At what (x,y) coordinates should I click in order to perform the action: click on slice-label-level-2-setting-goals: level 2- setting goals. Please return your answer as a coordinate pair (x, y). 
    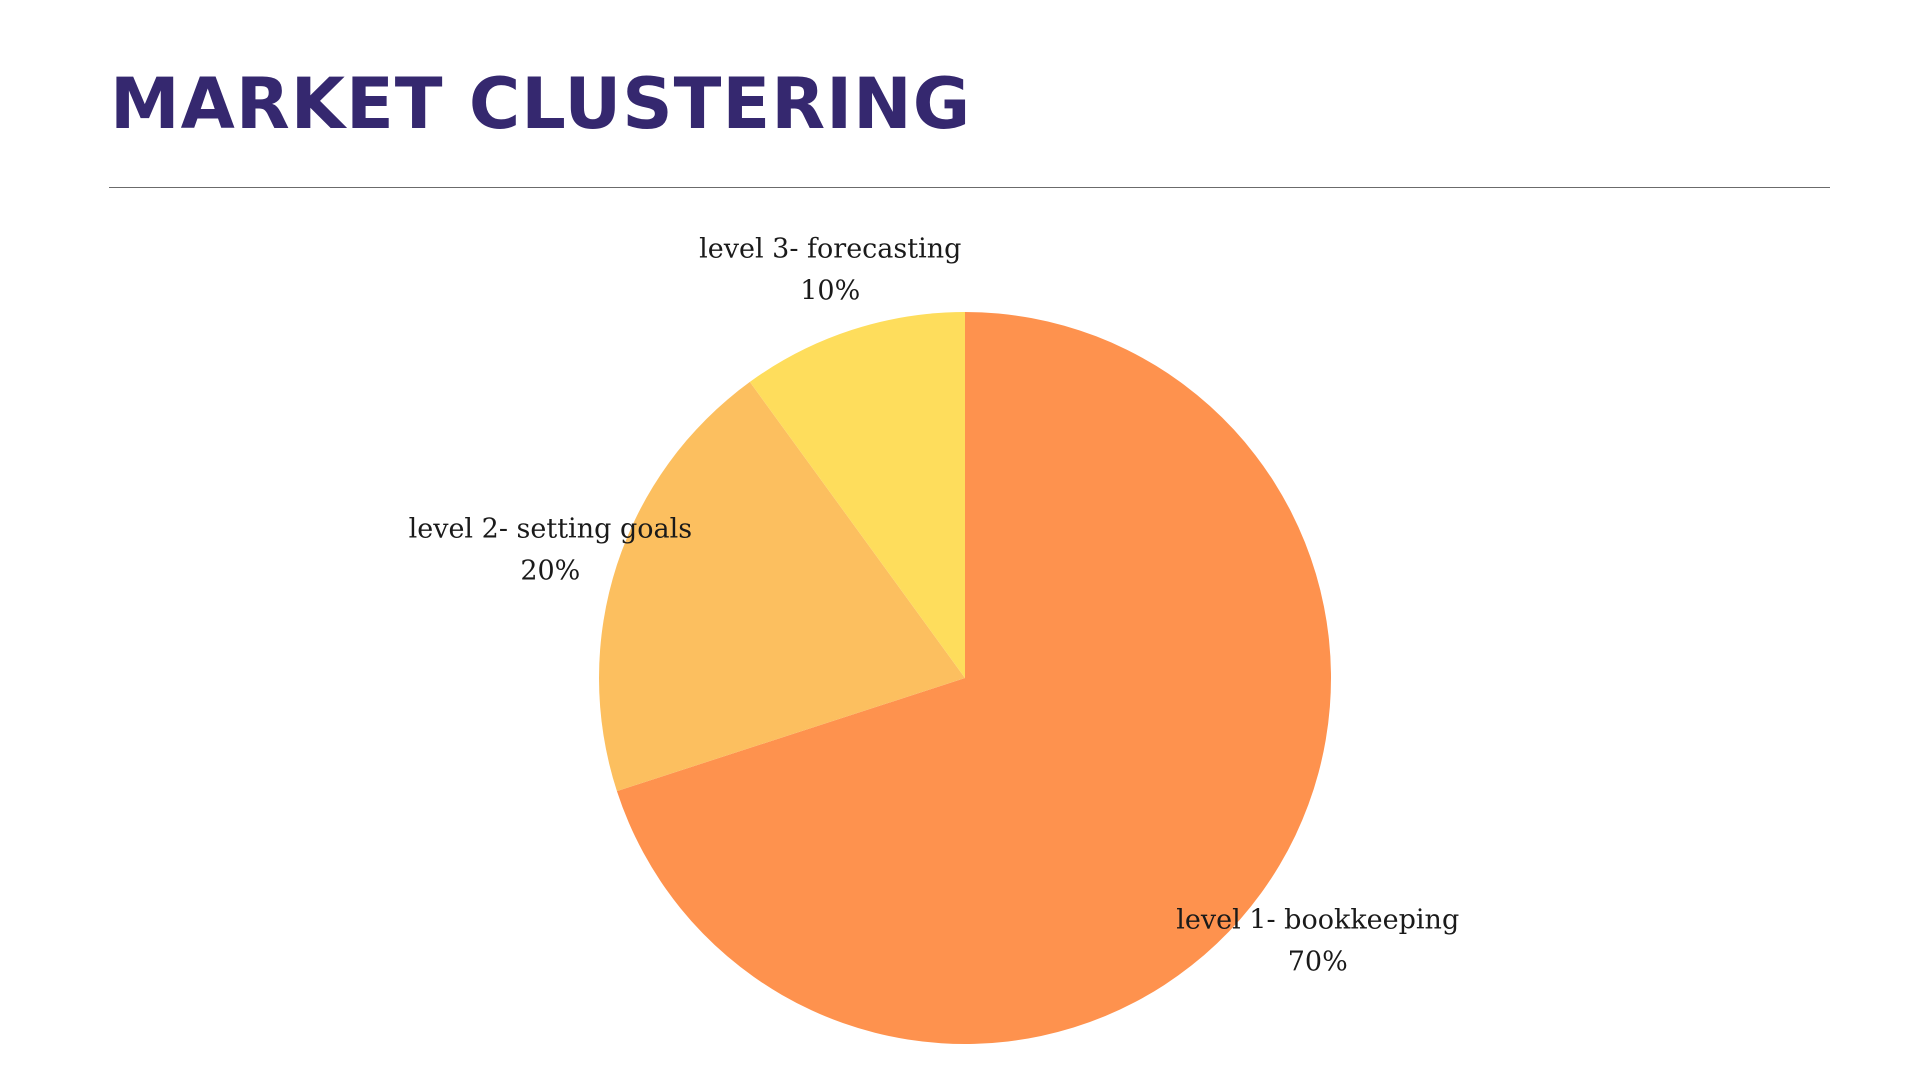
    Looking at the image, I should click on (551, 528).